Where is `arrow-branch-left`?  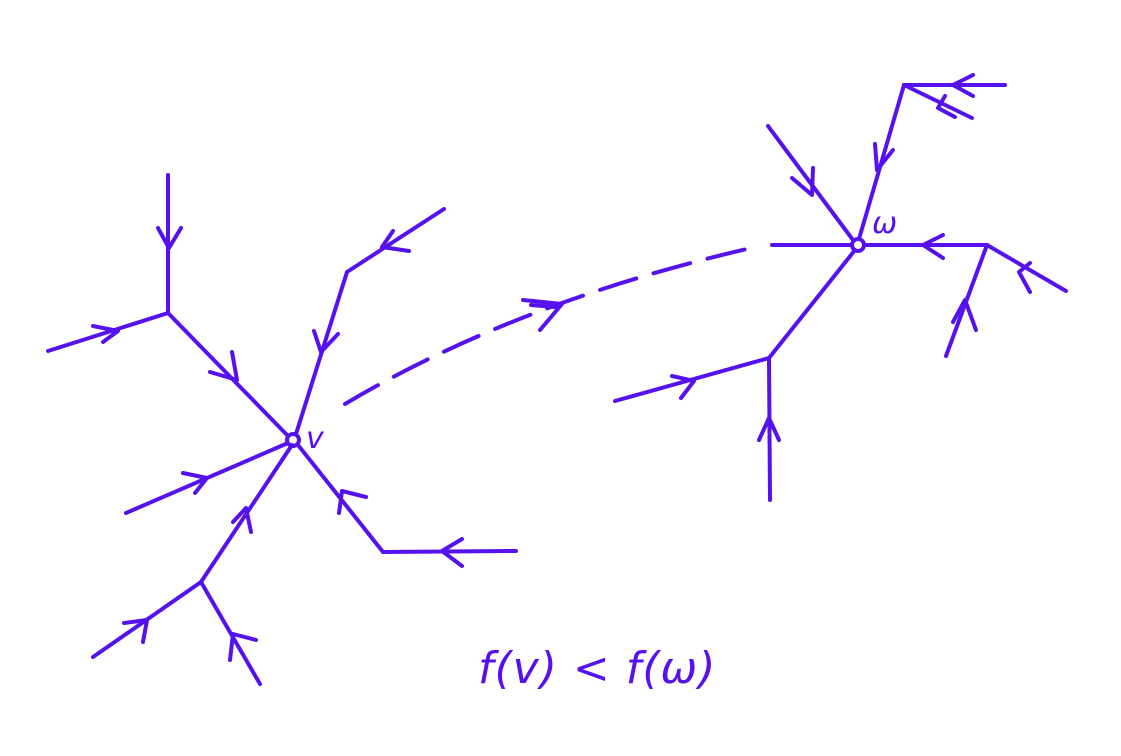 arrow-branch-left is located at coordinates (105, 334).